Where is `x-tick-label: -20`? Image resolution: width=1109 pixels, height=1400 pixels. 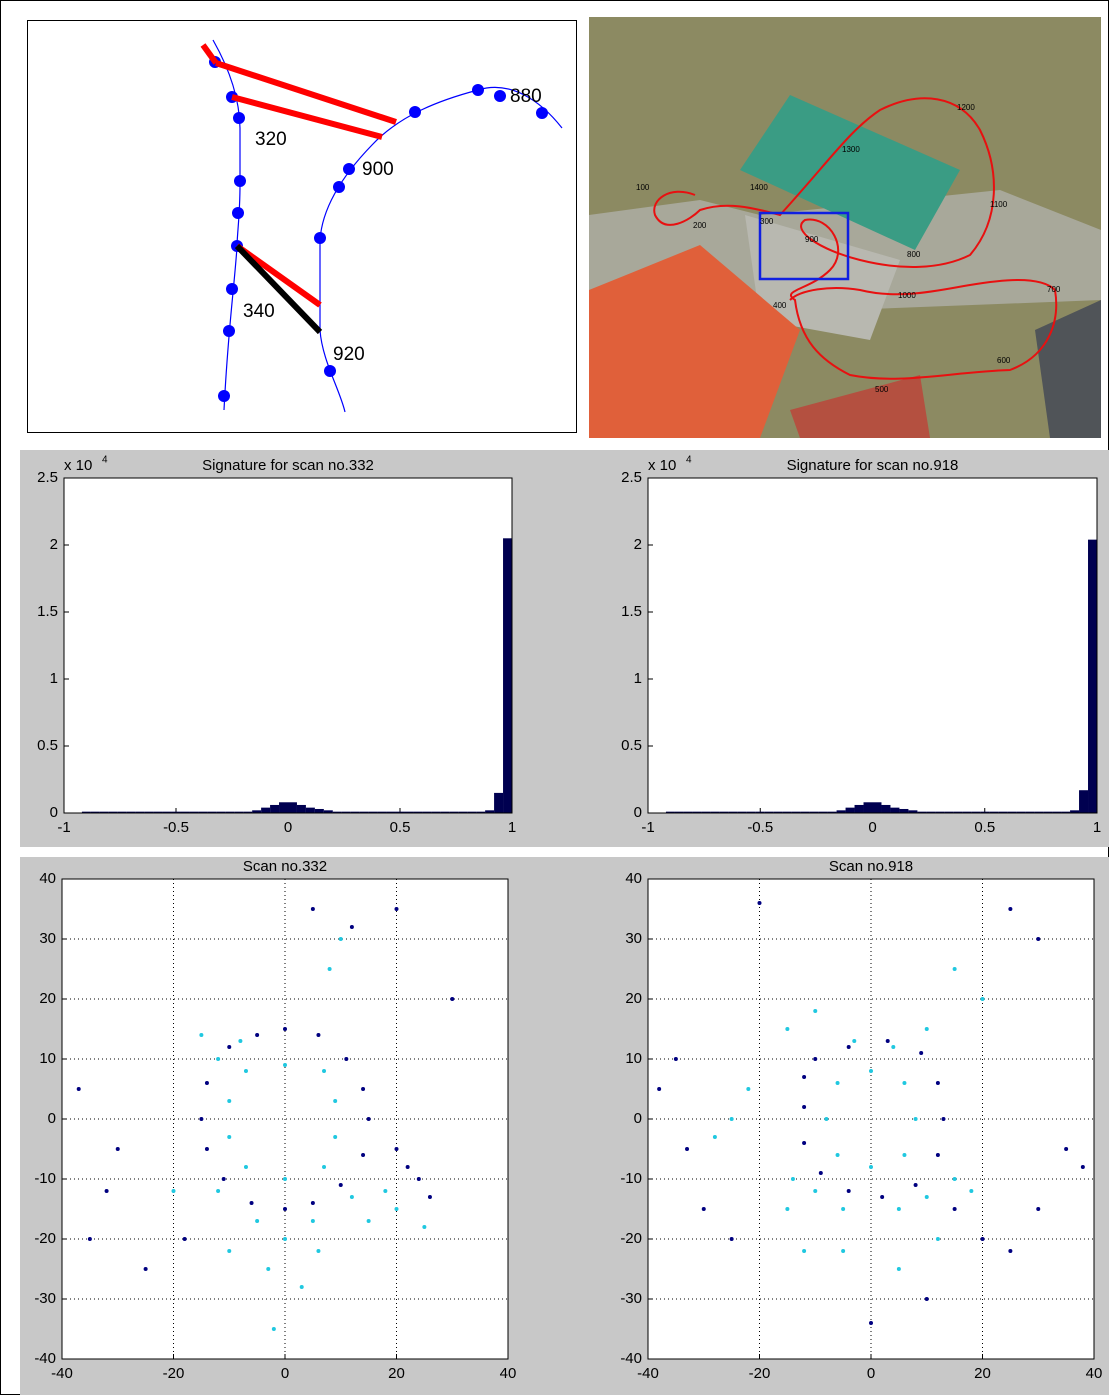
x-tick-label: -20 is located at coordinates (760, 1373).